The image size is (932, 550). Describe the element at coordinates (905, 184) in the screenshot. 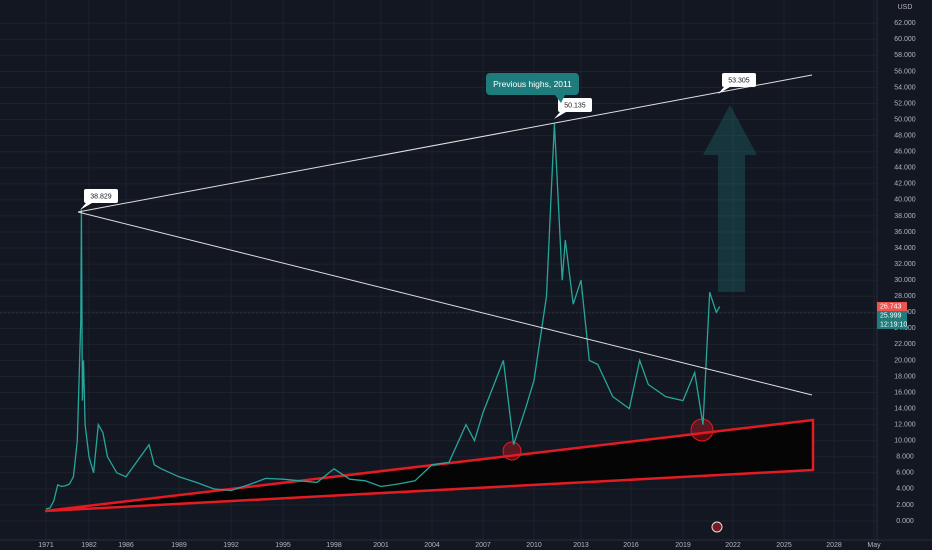

I see `y-tick-label: 42.000` at that location.